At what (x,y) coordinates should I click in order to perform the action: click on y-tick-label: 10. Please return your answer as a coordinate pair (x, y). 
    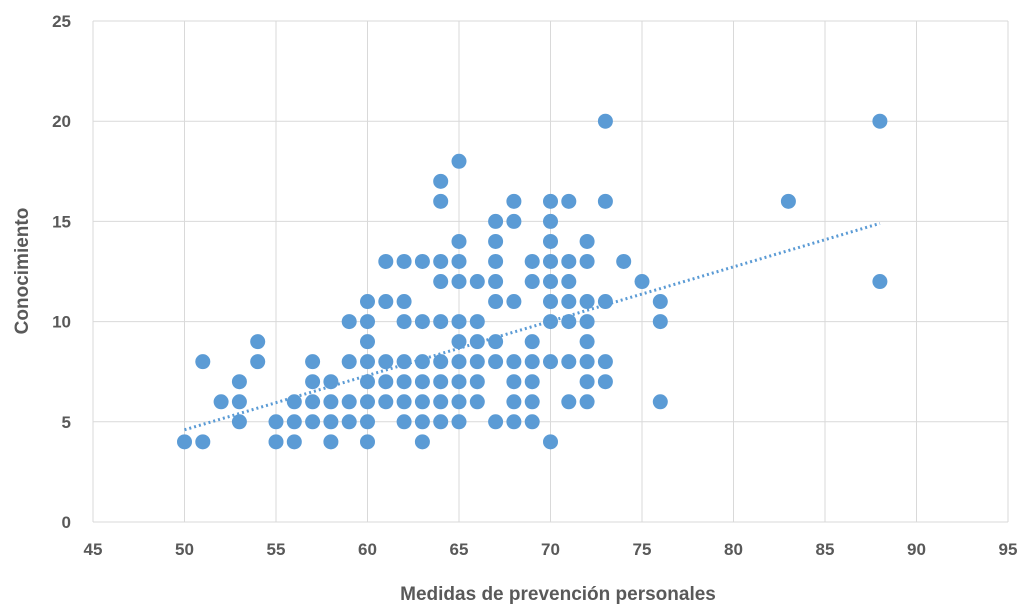
    Looking at the image, I should click on (61, 322).